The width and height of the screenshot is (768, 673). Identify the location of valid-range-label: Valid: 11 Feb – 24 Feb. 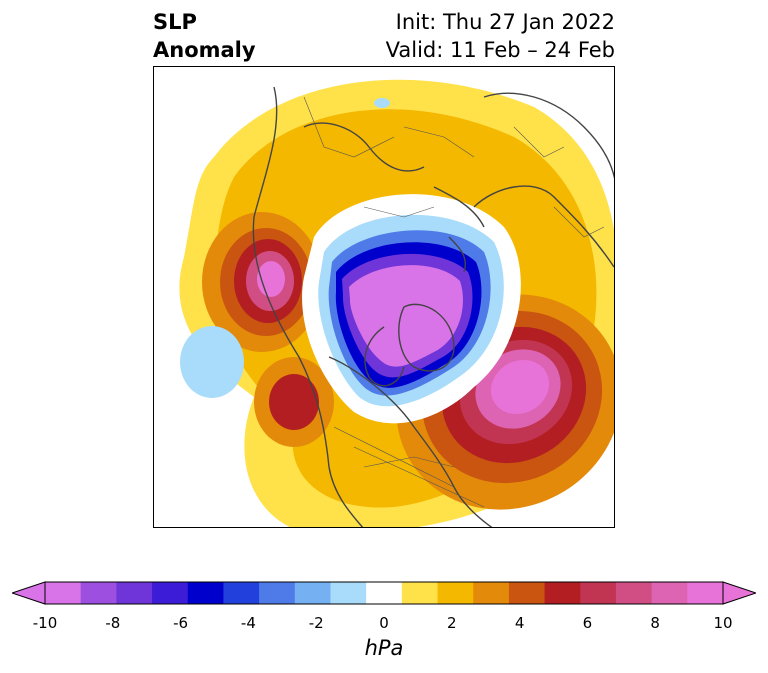
(500, 50).